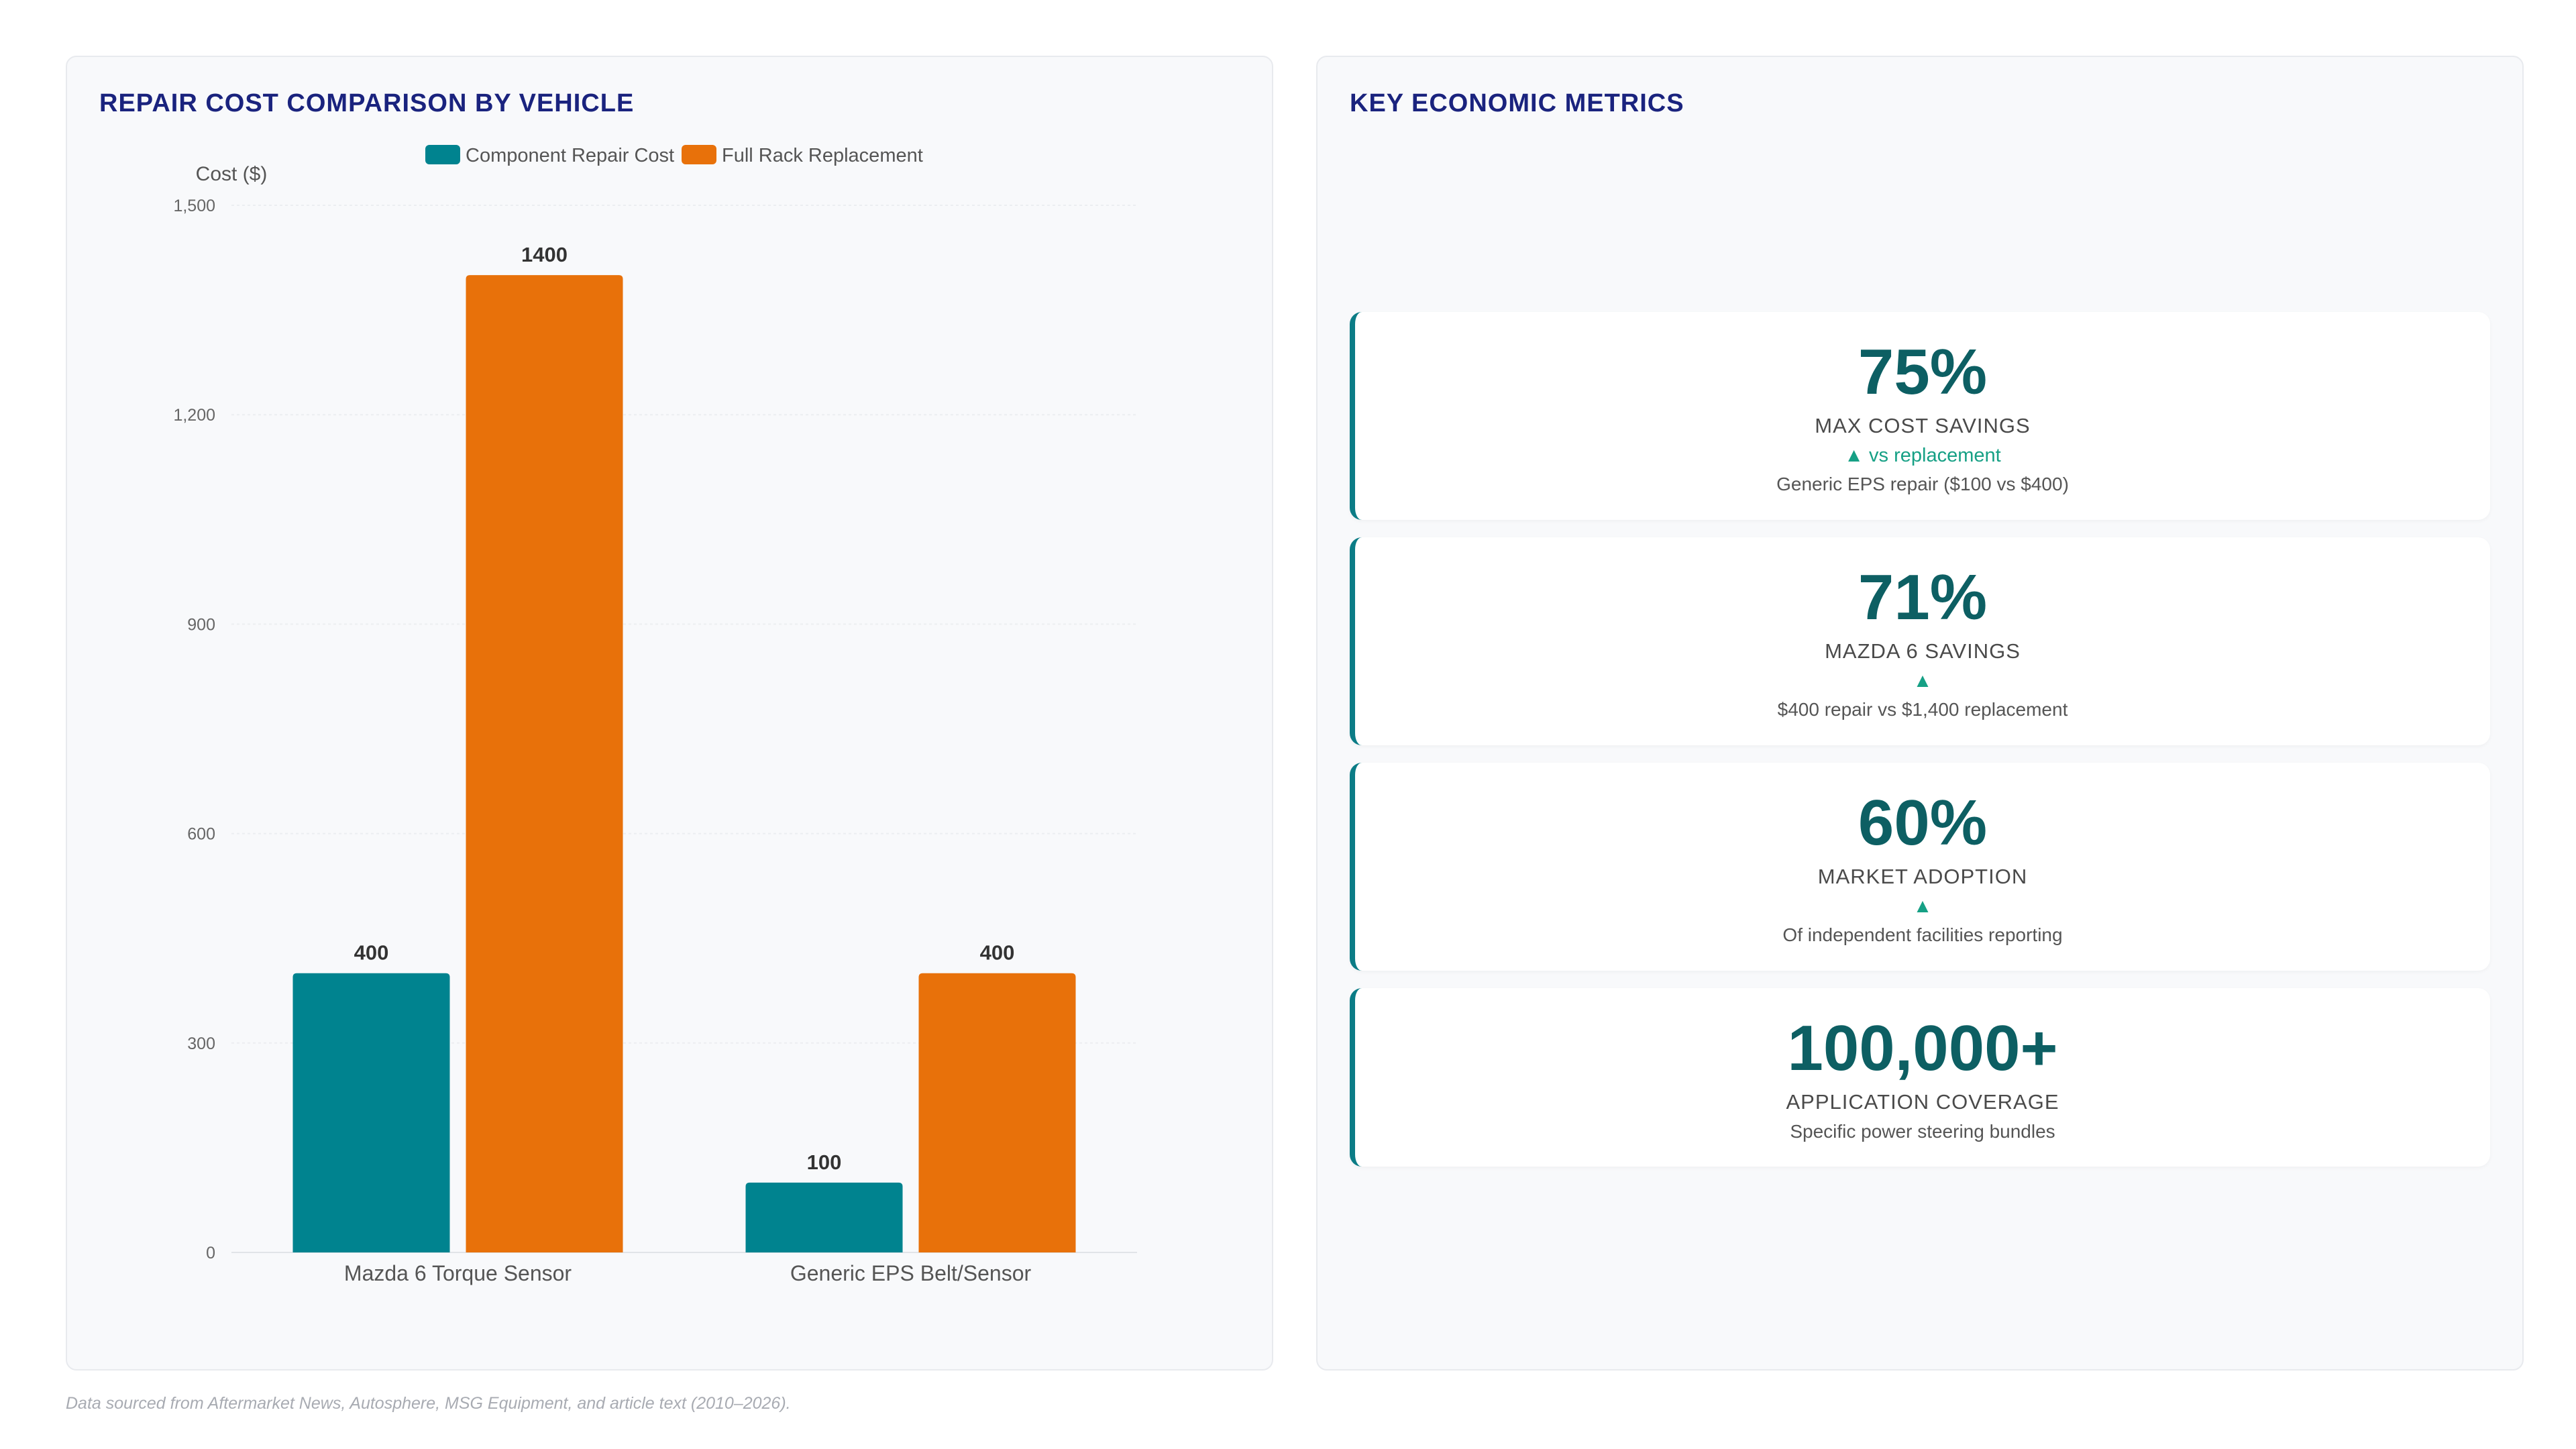  Describe the element at coordinates (201, 1043) in the screenshot. I see `y-tick-label: 300` at that location.